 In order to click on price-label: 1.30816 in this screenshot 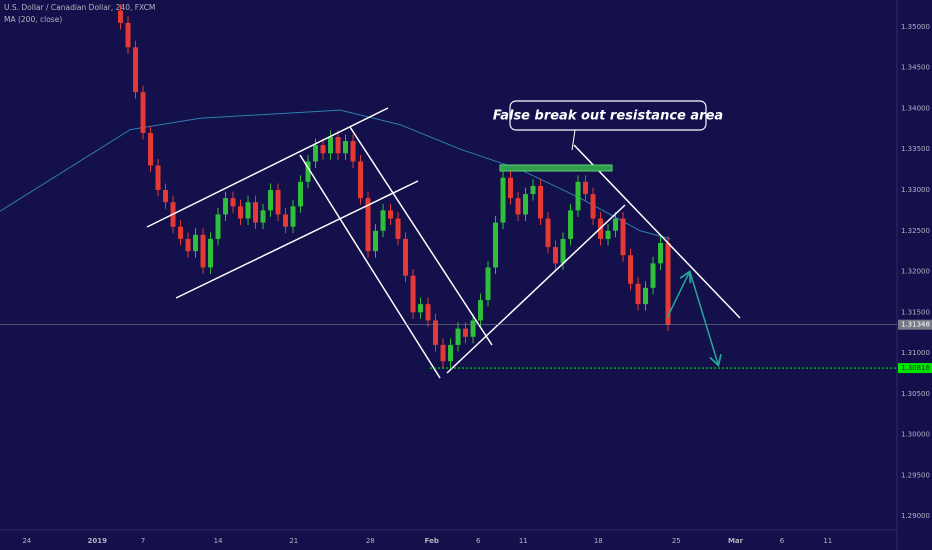, I will do `click(915, 368)`.